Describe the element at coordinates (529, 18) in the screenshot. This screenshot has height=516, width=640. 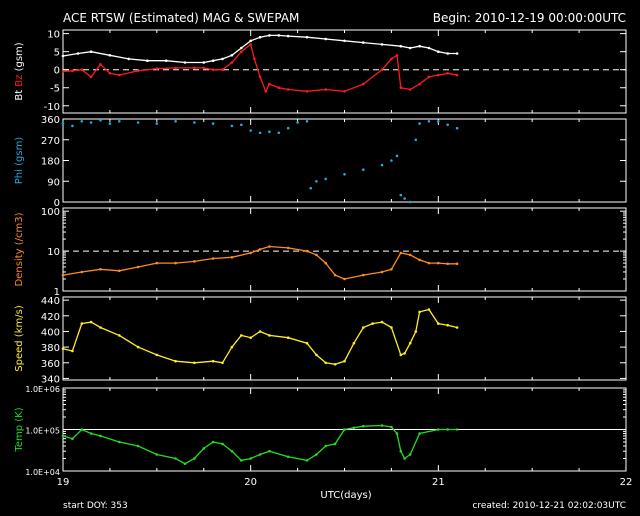
I see `begin-time: Begin: 2010-12-19 00:00:00UTC` at that location.